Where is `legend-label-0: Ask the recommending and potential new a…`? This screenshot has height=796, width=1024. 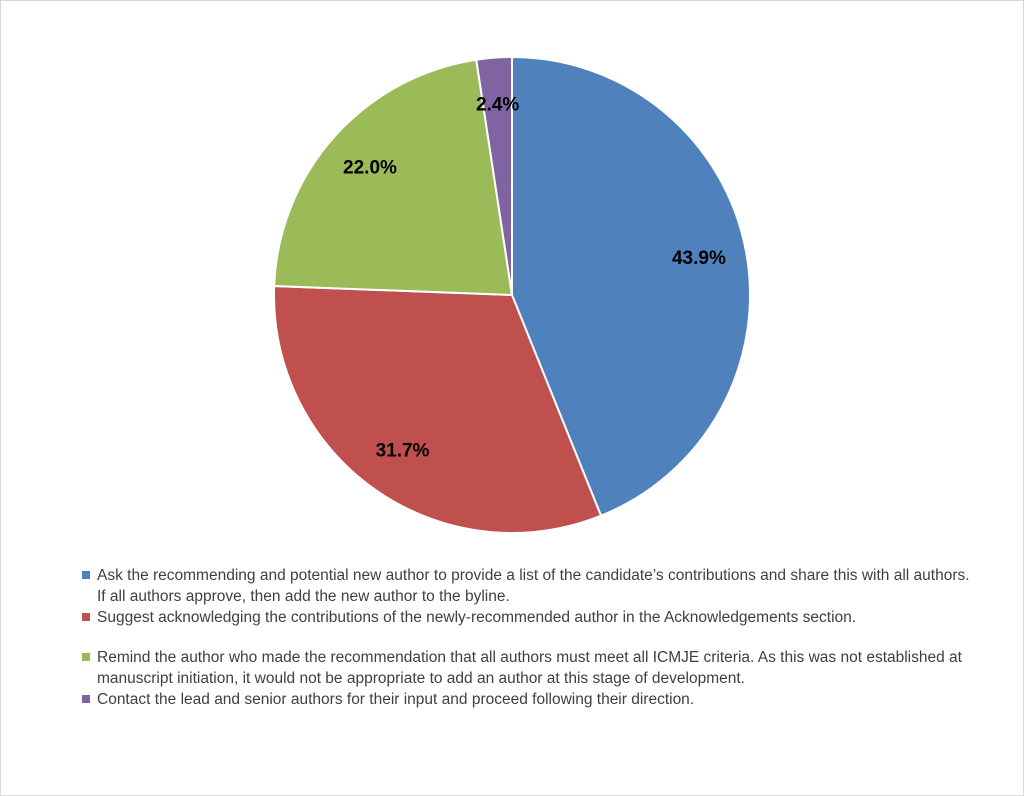
legend-label-0: Ask the recommending and potential new a… is located at coordinates (533, 586).